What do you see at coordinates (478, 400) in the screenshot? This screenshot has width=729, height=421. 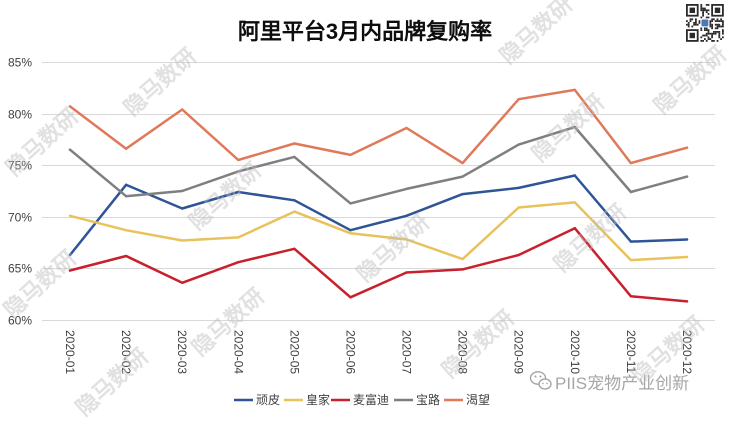 I see `legend-label: 渴望` at bounding box center [478, 400].